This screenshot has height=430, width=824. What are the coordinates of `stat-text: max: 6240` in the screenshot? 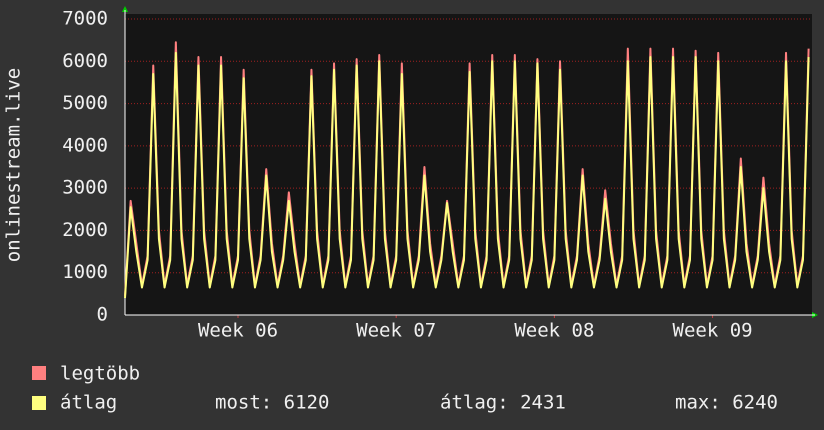 It's located at (726, 403).